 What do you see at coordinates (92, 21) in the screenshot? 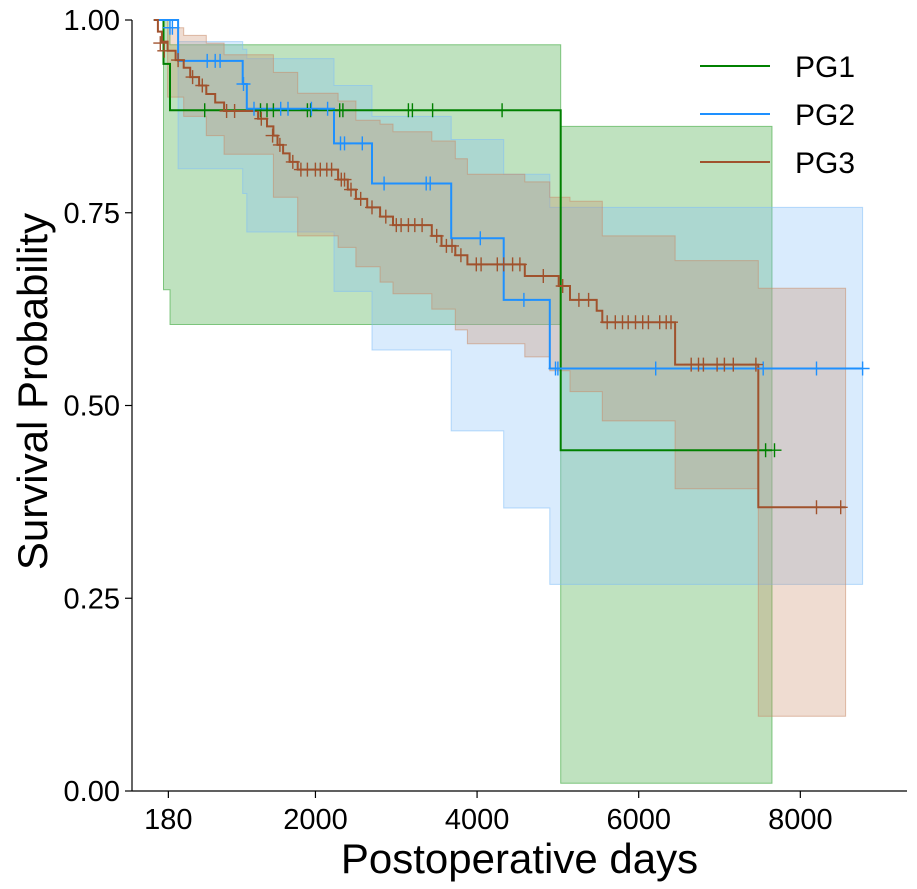
I see `y-tick-label: 1.00` at bounding box center [92, 21].